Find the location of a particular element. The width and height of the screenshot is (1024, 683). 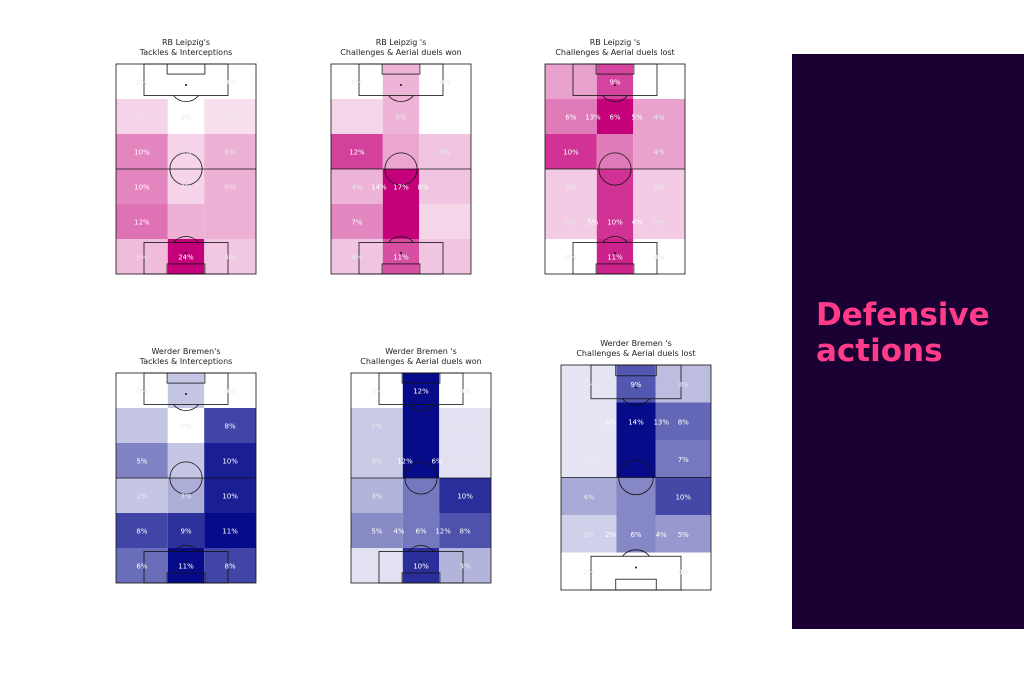

chart-title-line1: Werder Bremen 's is located at coordinates (421, 351).